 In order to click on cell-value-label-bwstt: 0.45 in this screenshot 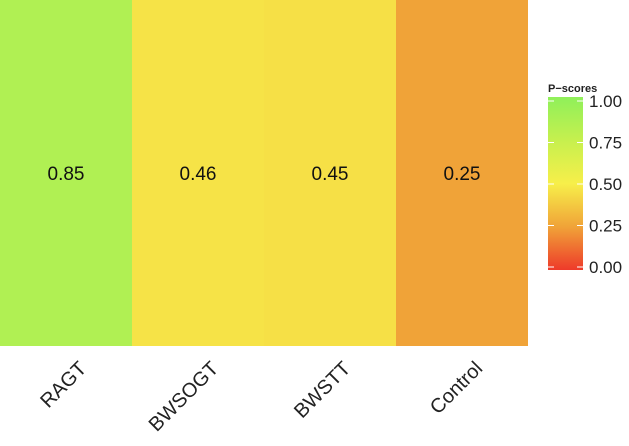, I will do `click(330, 174)`.